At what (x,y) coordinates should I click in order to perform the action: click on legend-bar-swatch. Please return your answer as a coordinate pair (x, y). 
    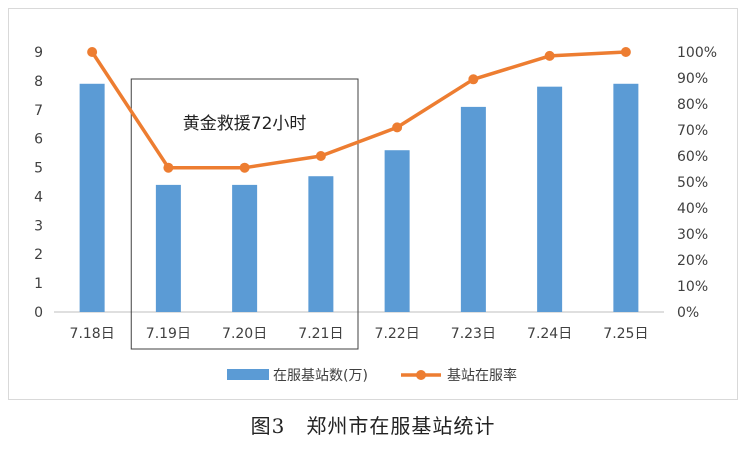
    Looking at the image, I should click on (248, 374).